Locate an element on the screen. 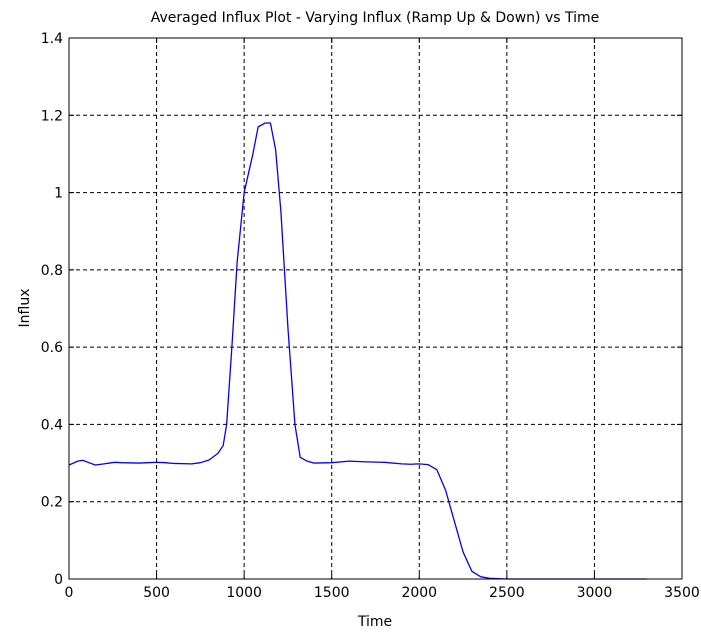  x-tick-label: 500 is located at coordinates (156, 593).